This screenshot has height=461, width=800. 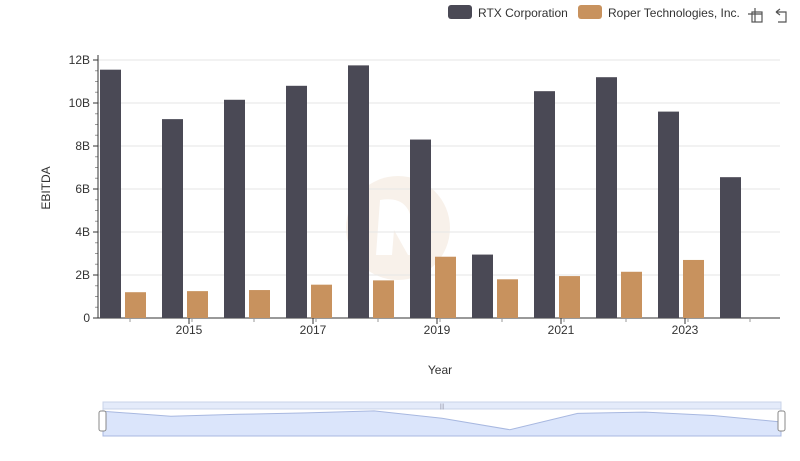 I want to click on x-tick-label: 2019, so click(x=437, y=330).